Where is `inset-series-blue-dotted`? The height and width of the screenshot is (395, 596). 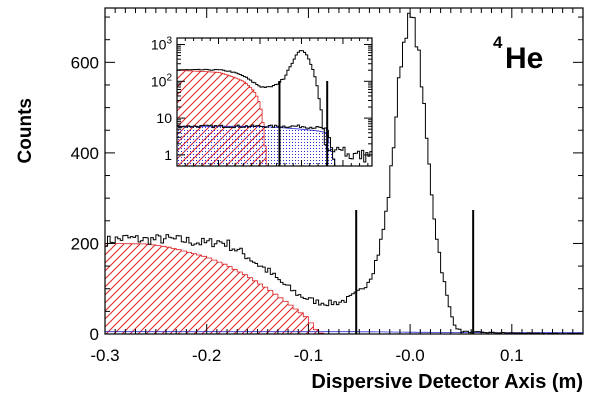 inset-series-blue-dotted is located at coordinates (257, 145).